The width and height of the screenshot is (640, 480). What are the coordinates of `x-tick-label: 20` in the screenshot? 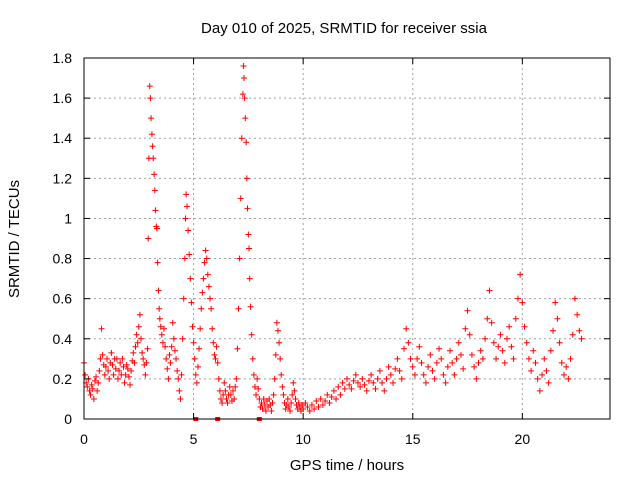 It's located at (523, 439).